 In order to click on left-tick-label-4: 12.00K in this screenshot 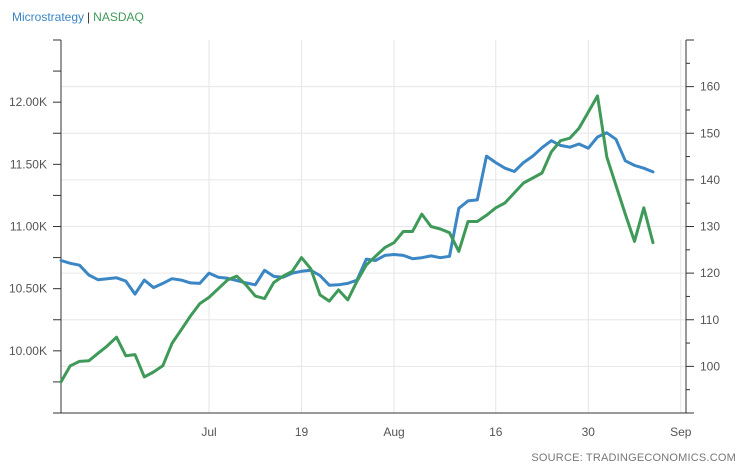, I will do `click(28, 102)`.